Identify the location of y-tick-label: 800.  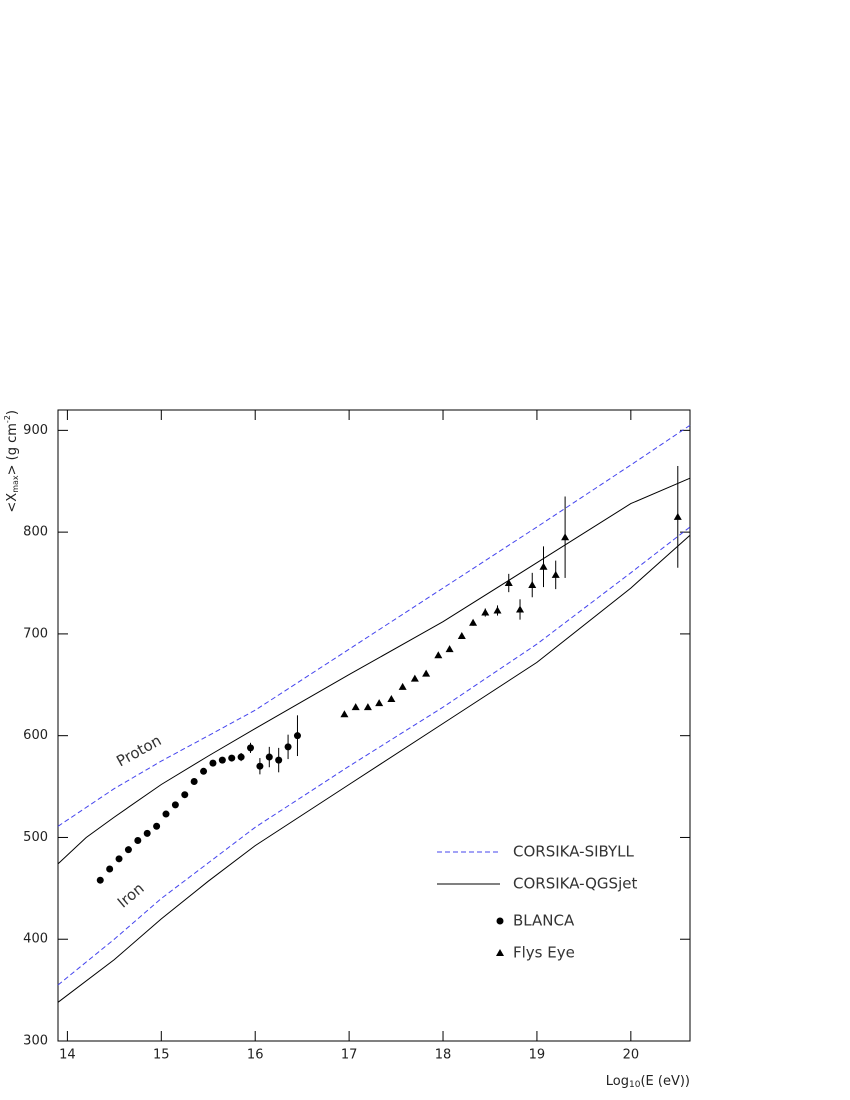
(35, 532).